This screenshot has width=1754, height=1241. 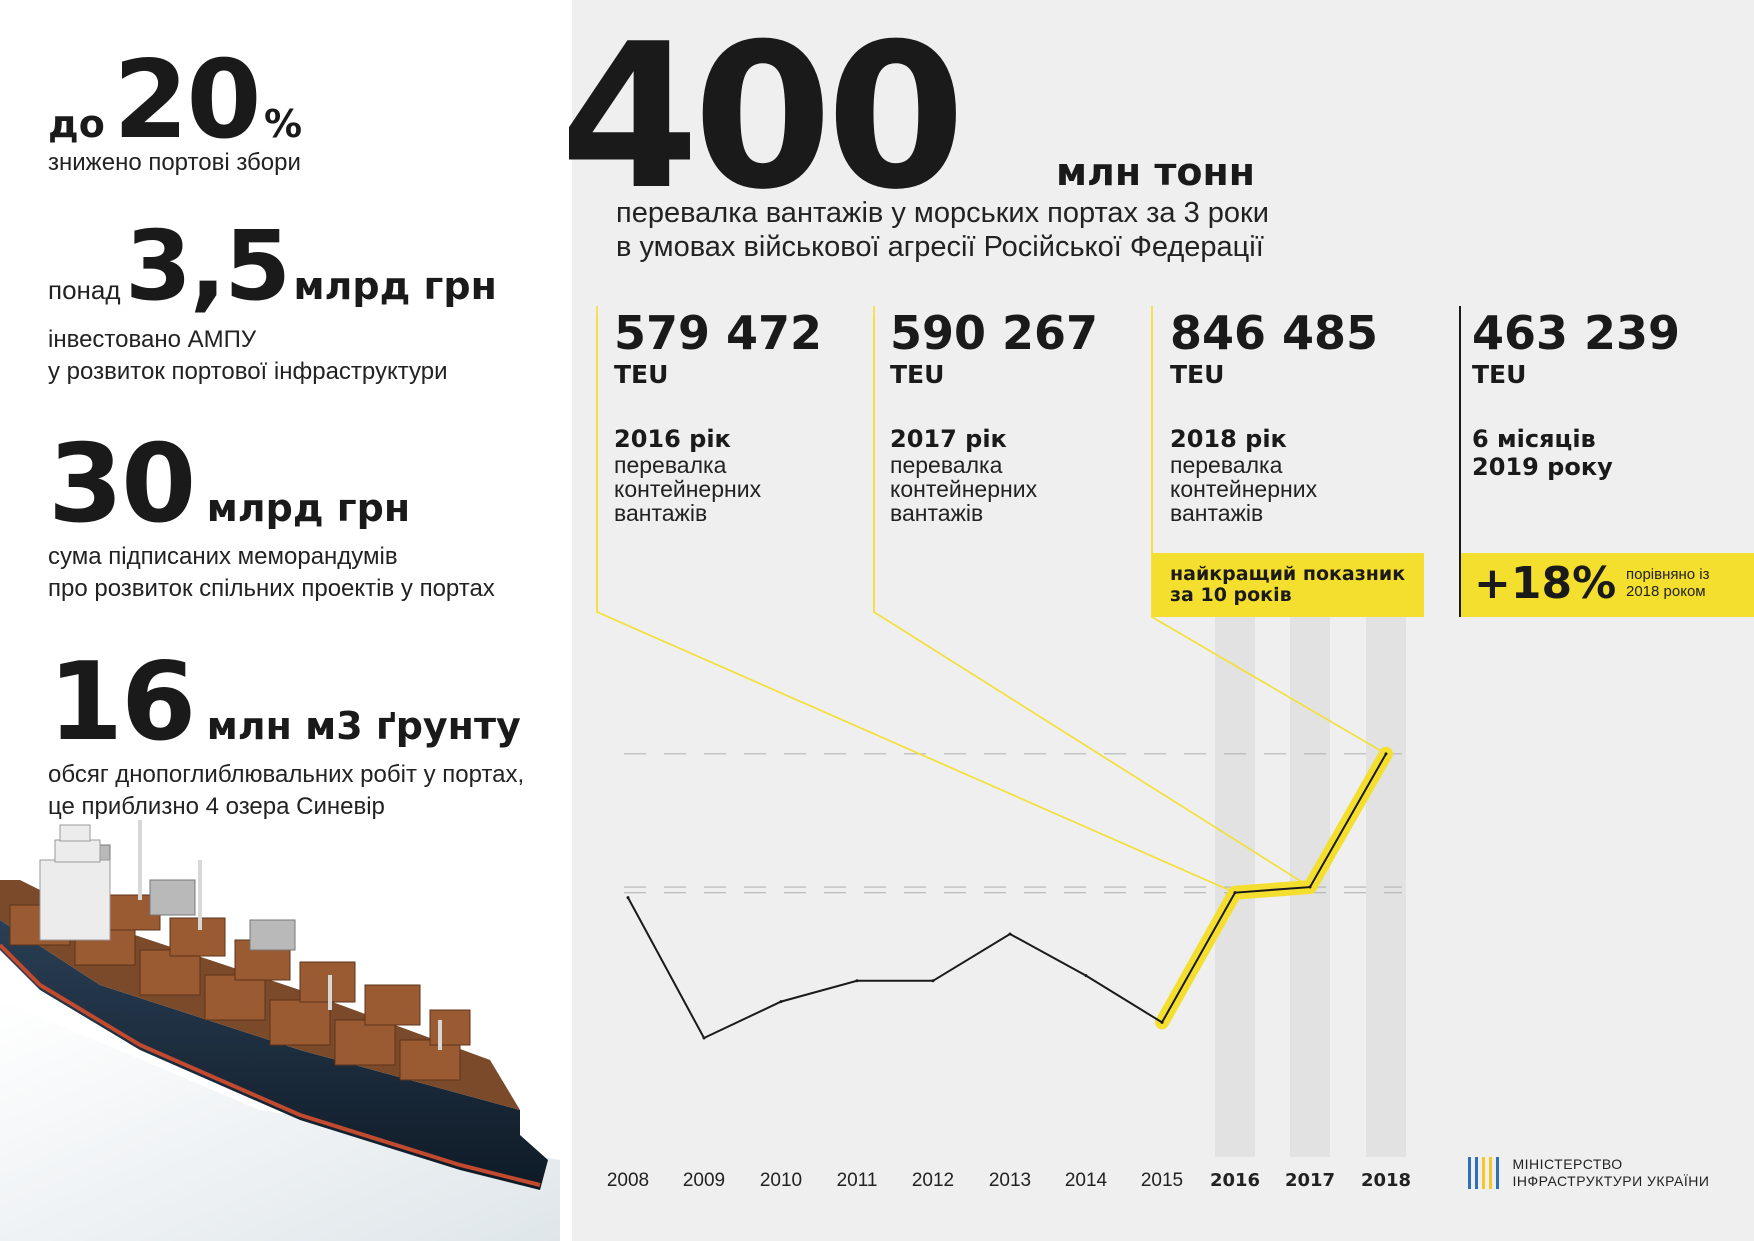 I want to click on best-line: найкращий показник, so click(x=1288, y=574).